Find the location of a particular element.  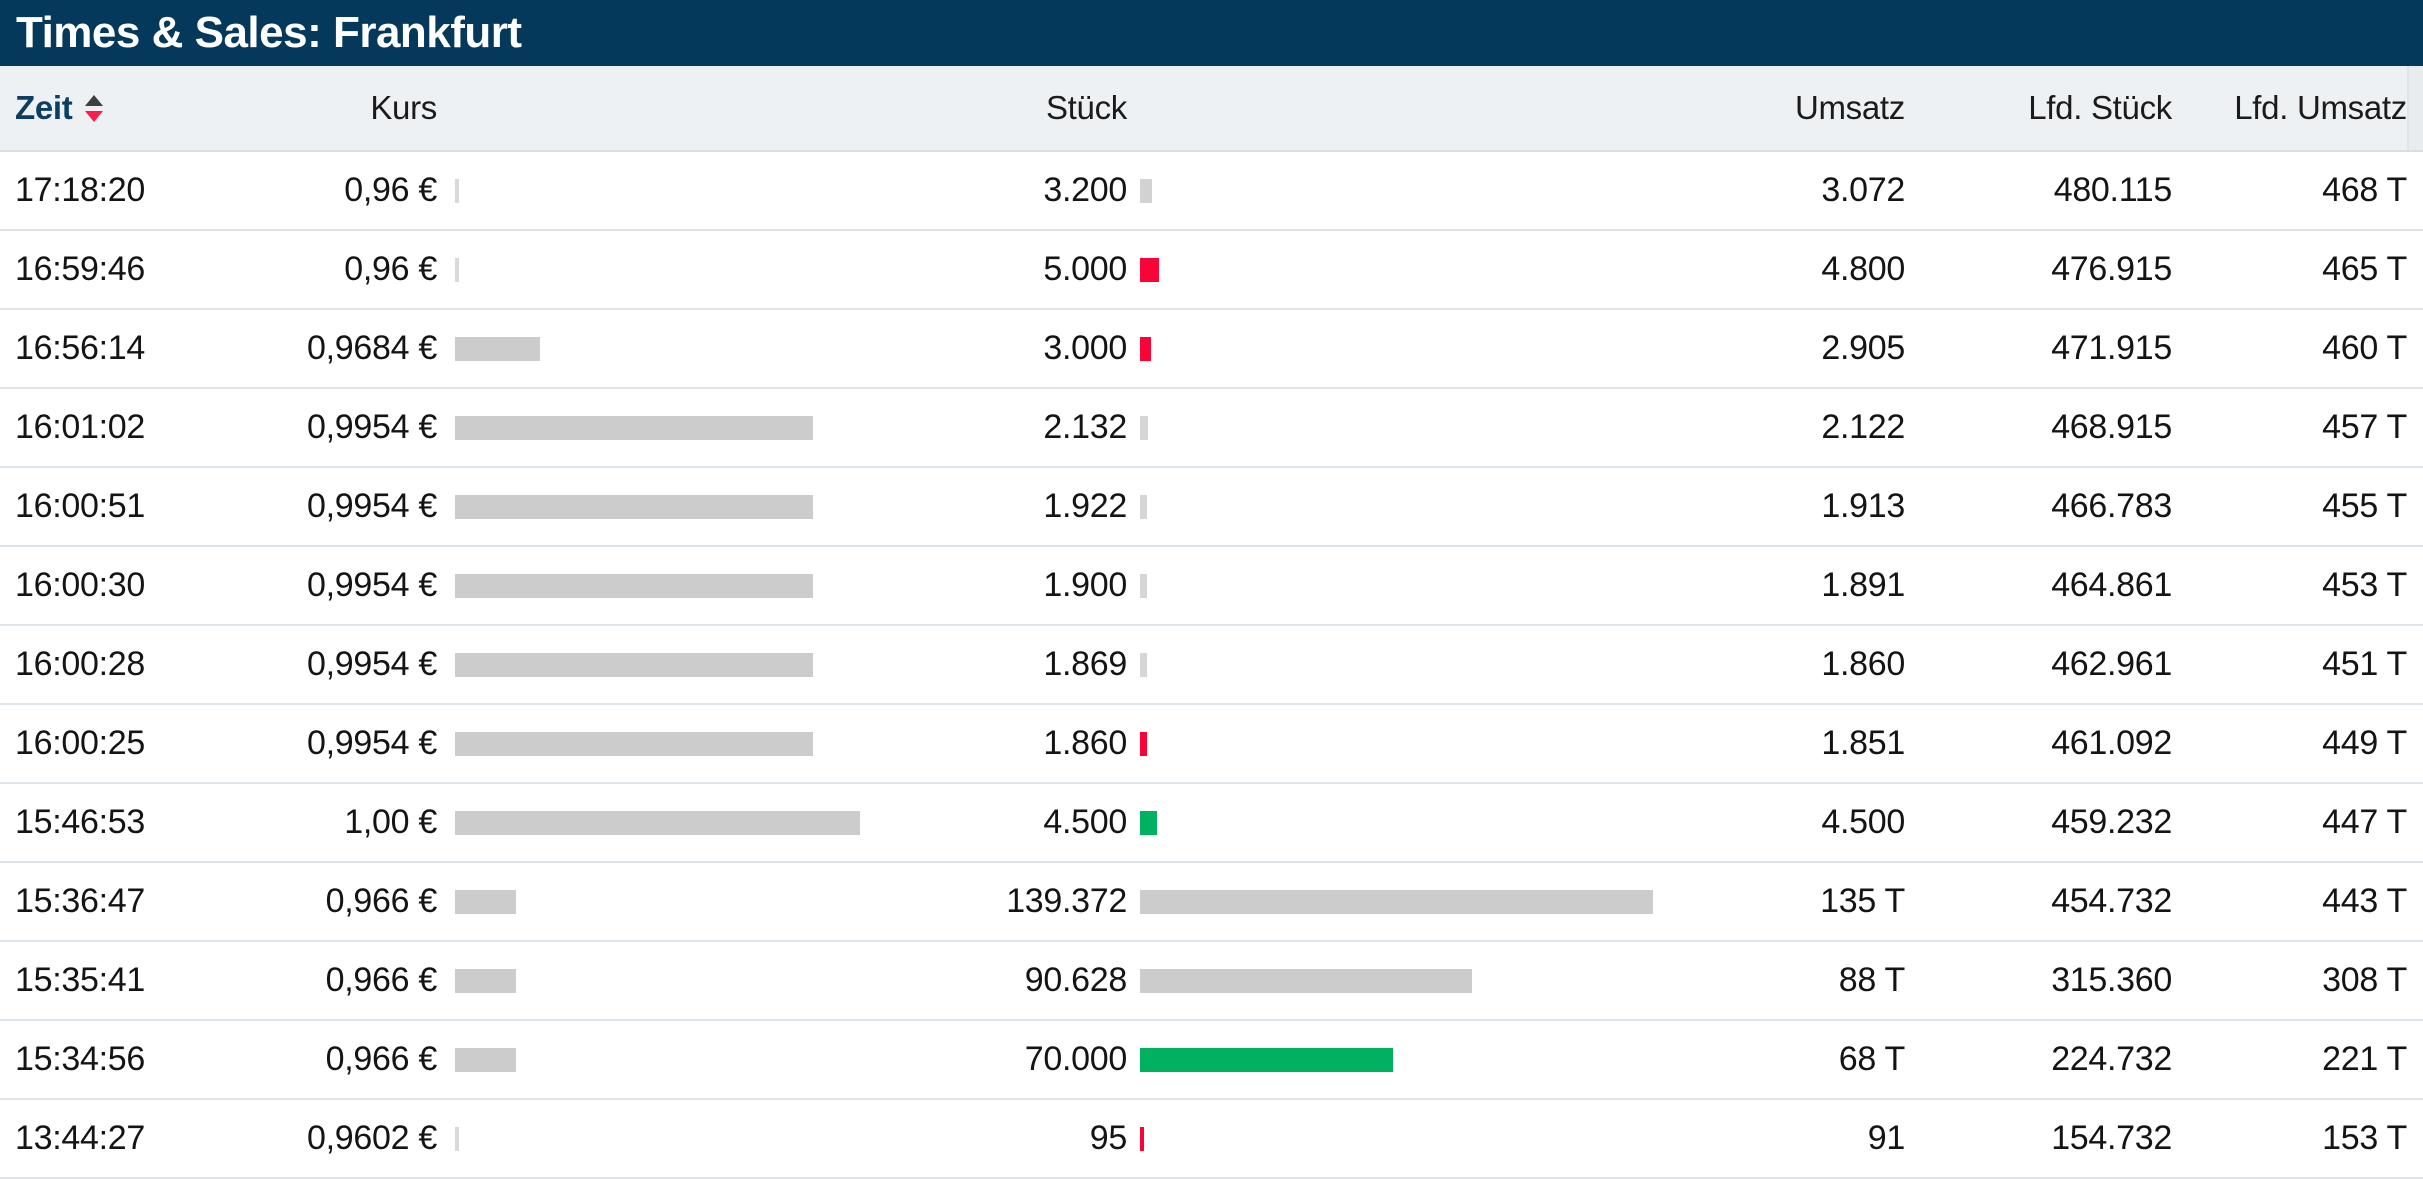

cell-zeit: 16:00:51 is located at coordinates (80, 506).